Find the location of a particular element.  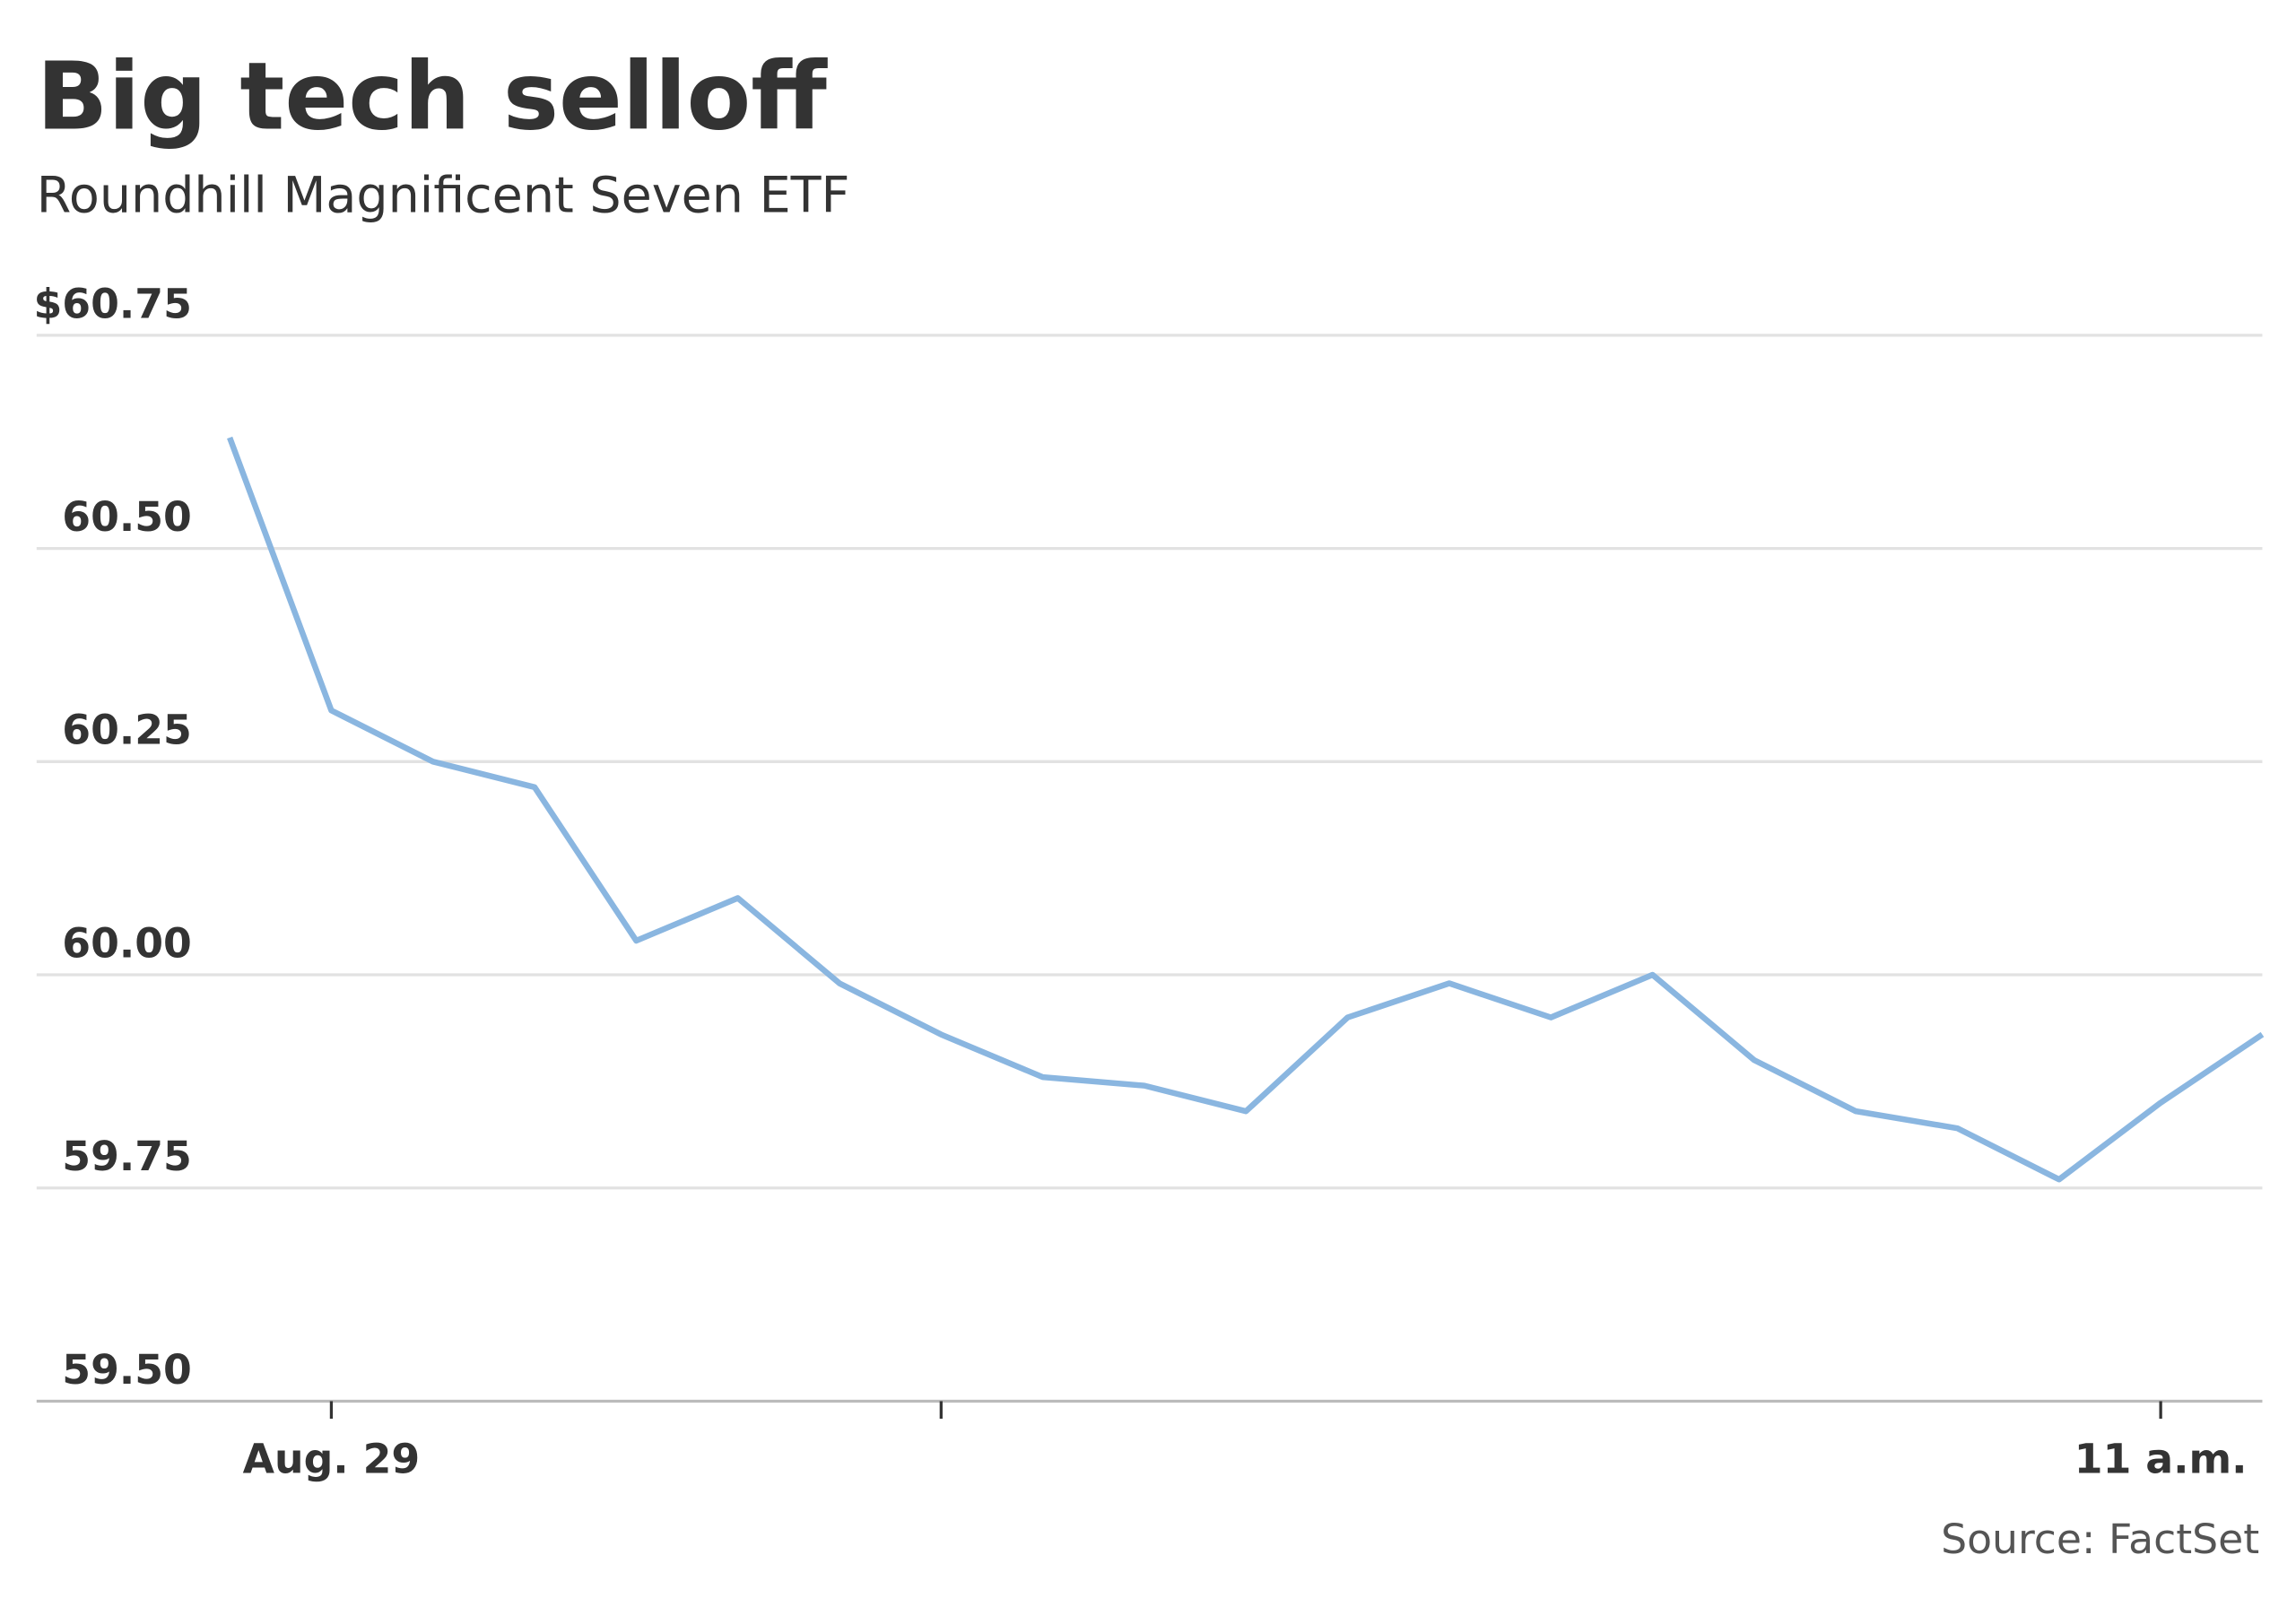

x-tick-label: 11 a.m. is located at coordinates (2161, 1459).